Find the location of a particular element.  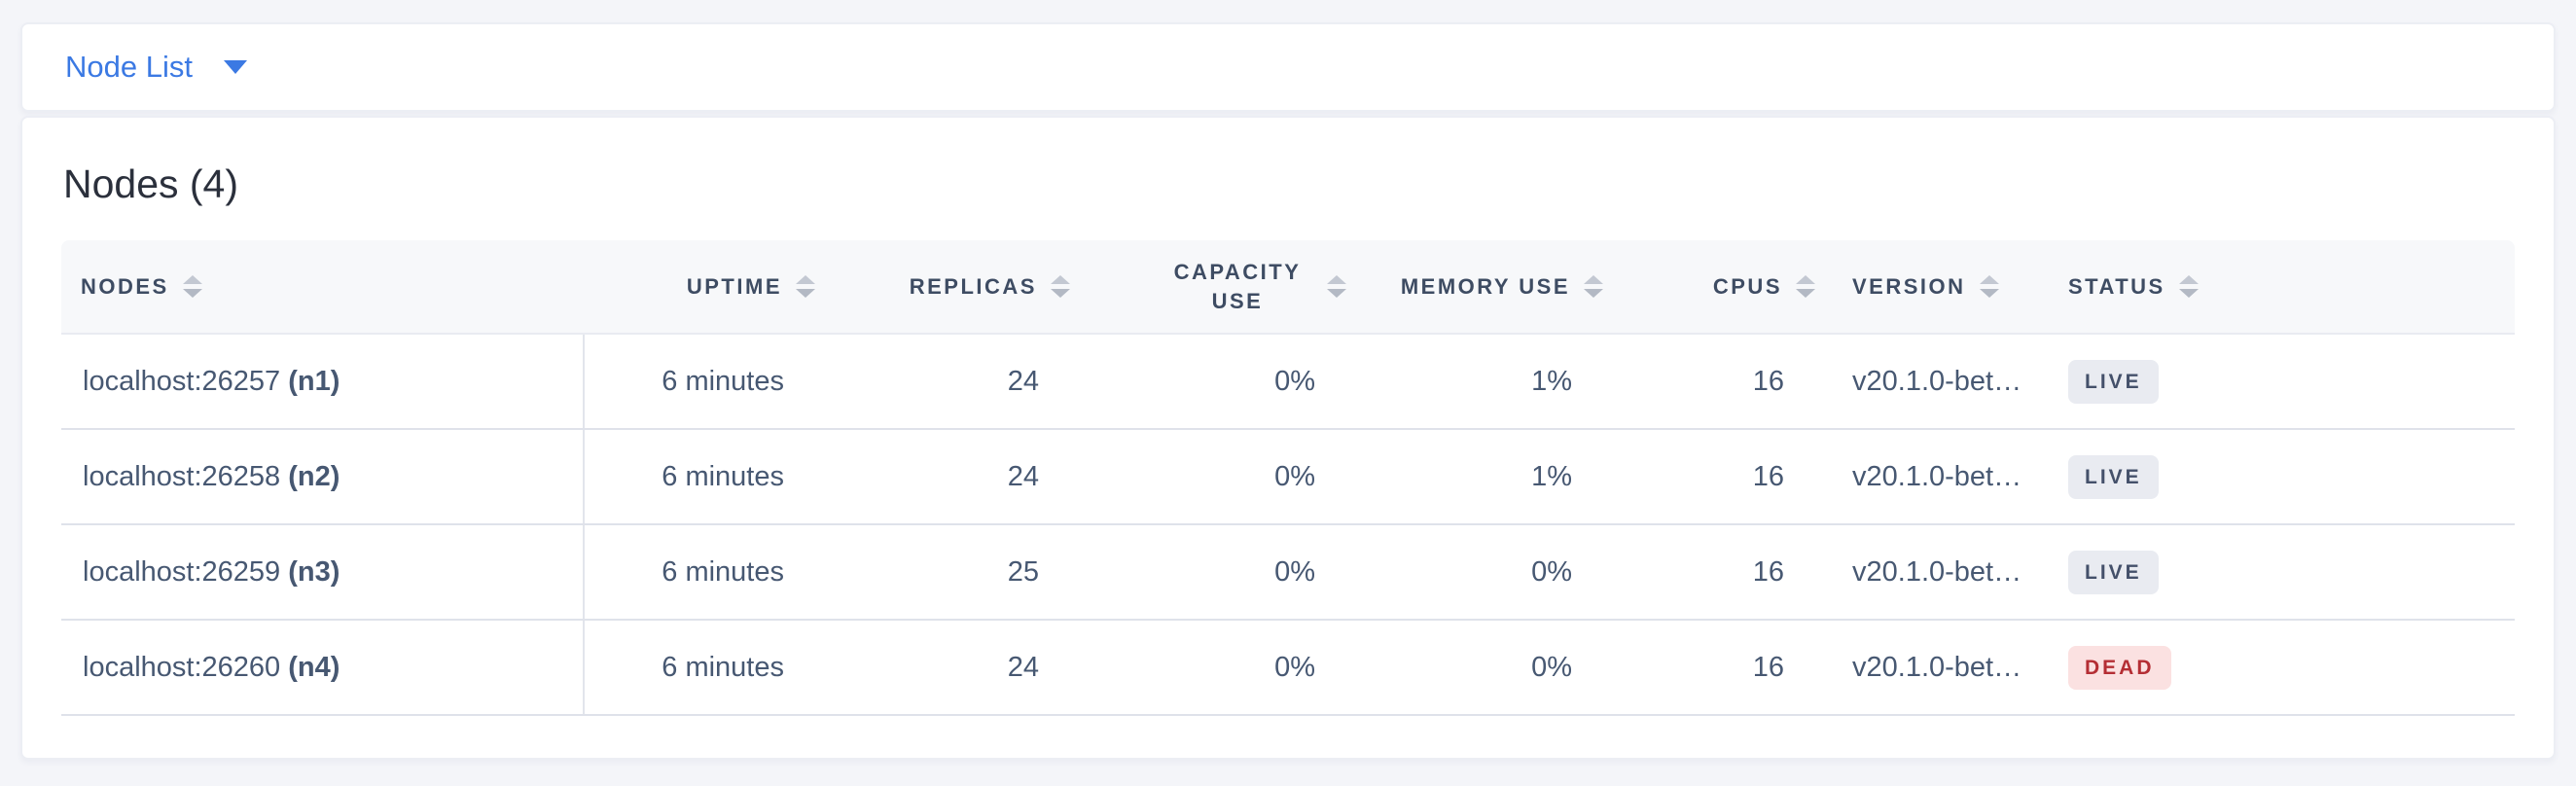

view-selector-label: Node List is located at coordinates (129, 67).